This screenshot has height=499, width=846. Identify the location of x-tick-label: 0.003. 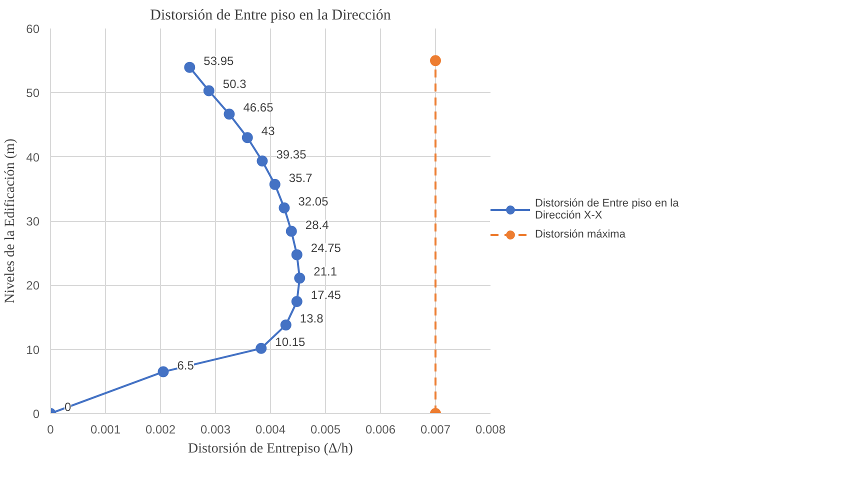
(215, 429).